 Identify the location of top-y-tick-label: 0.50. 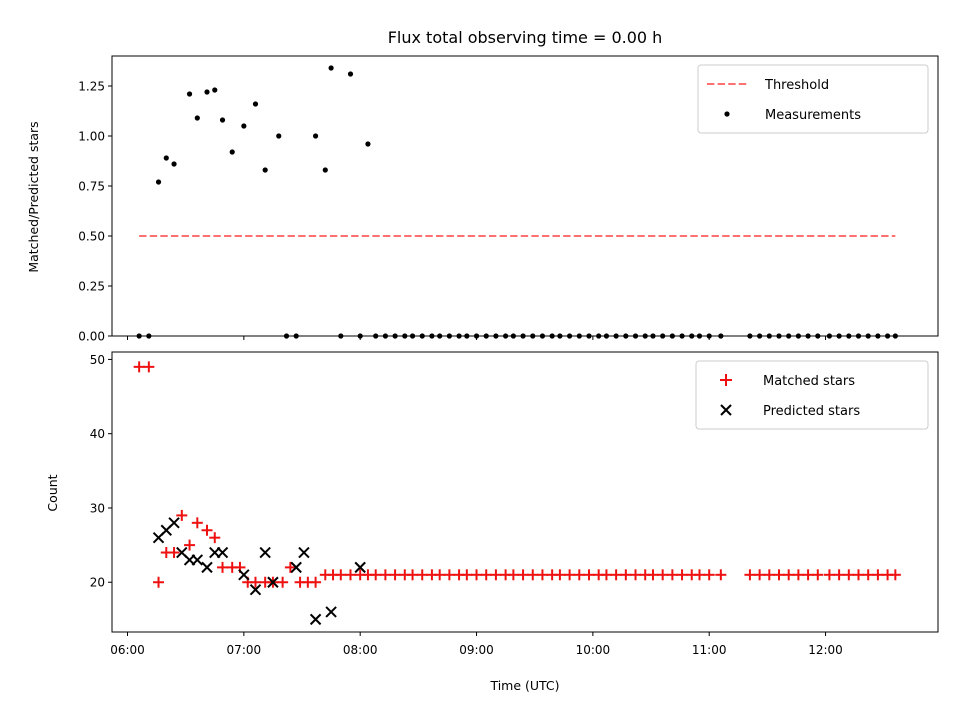
(91, 237).